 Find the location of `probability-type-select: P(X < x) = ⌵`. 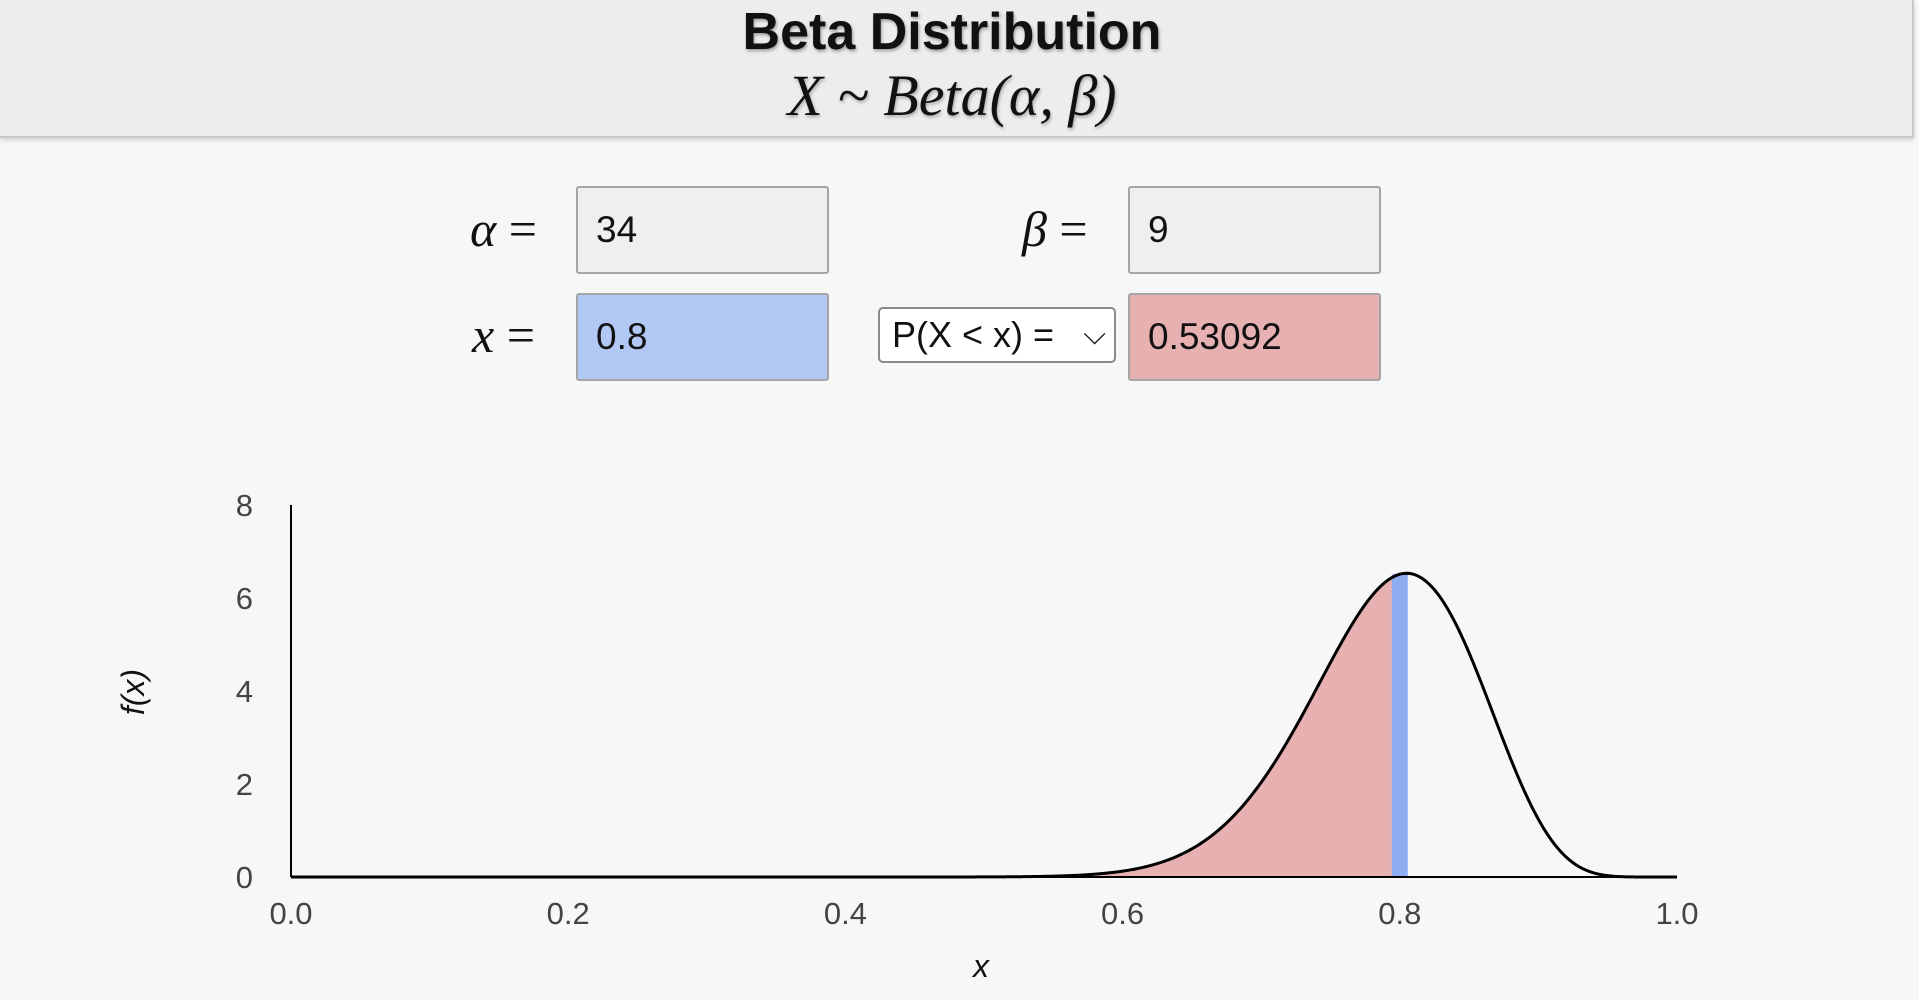

probability-type-select: P(X < x) = ⌵ is located at coordinates (997, 335).